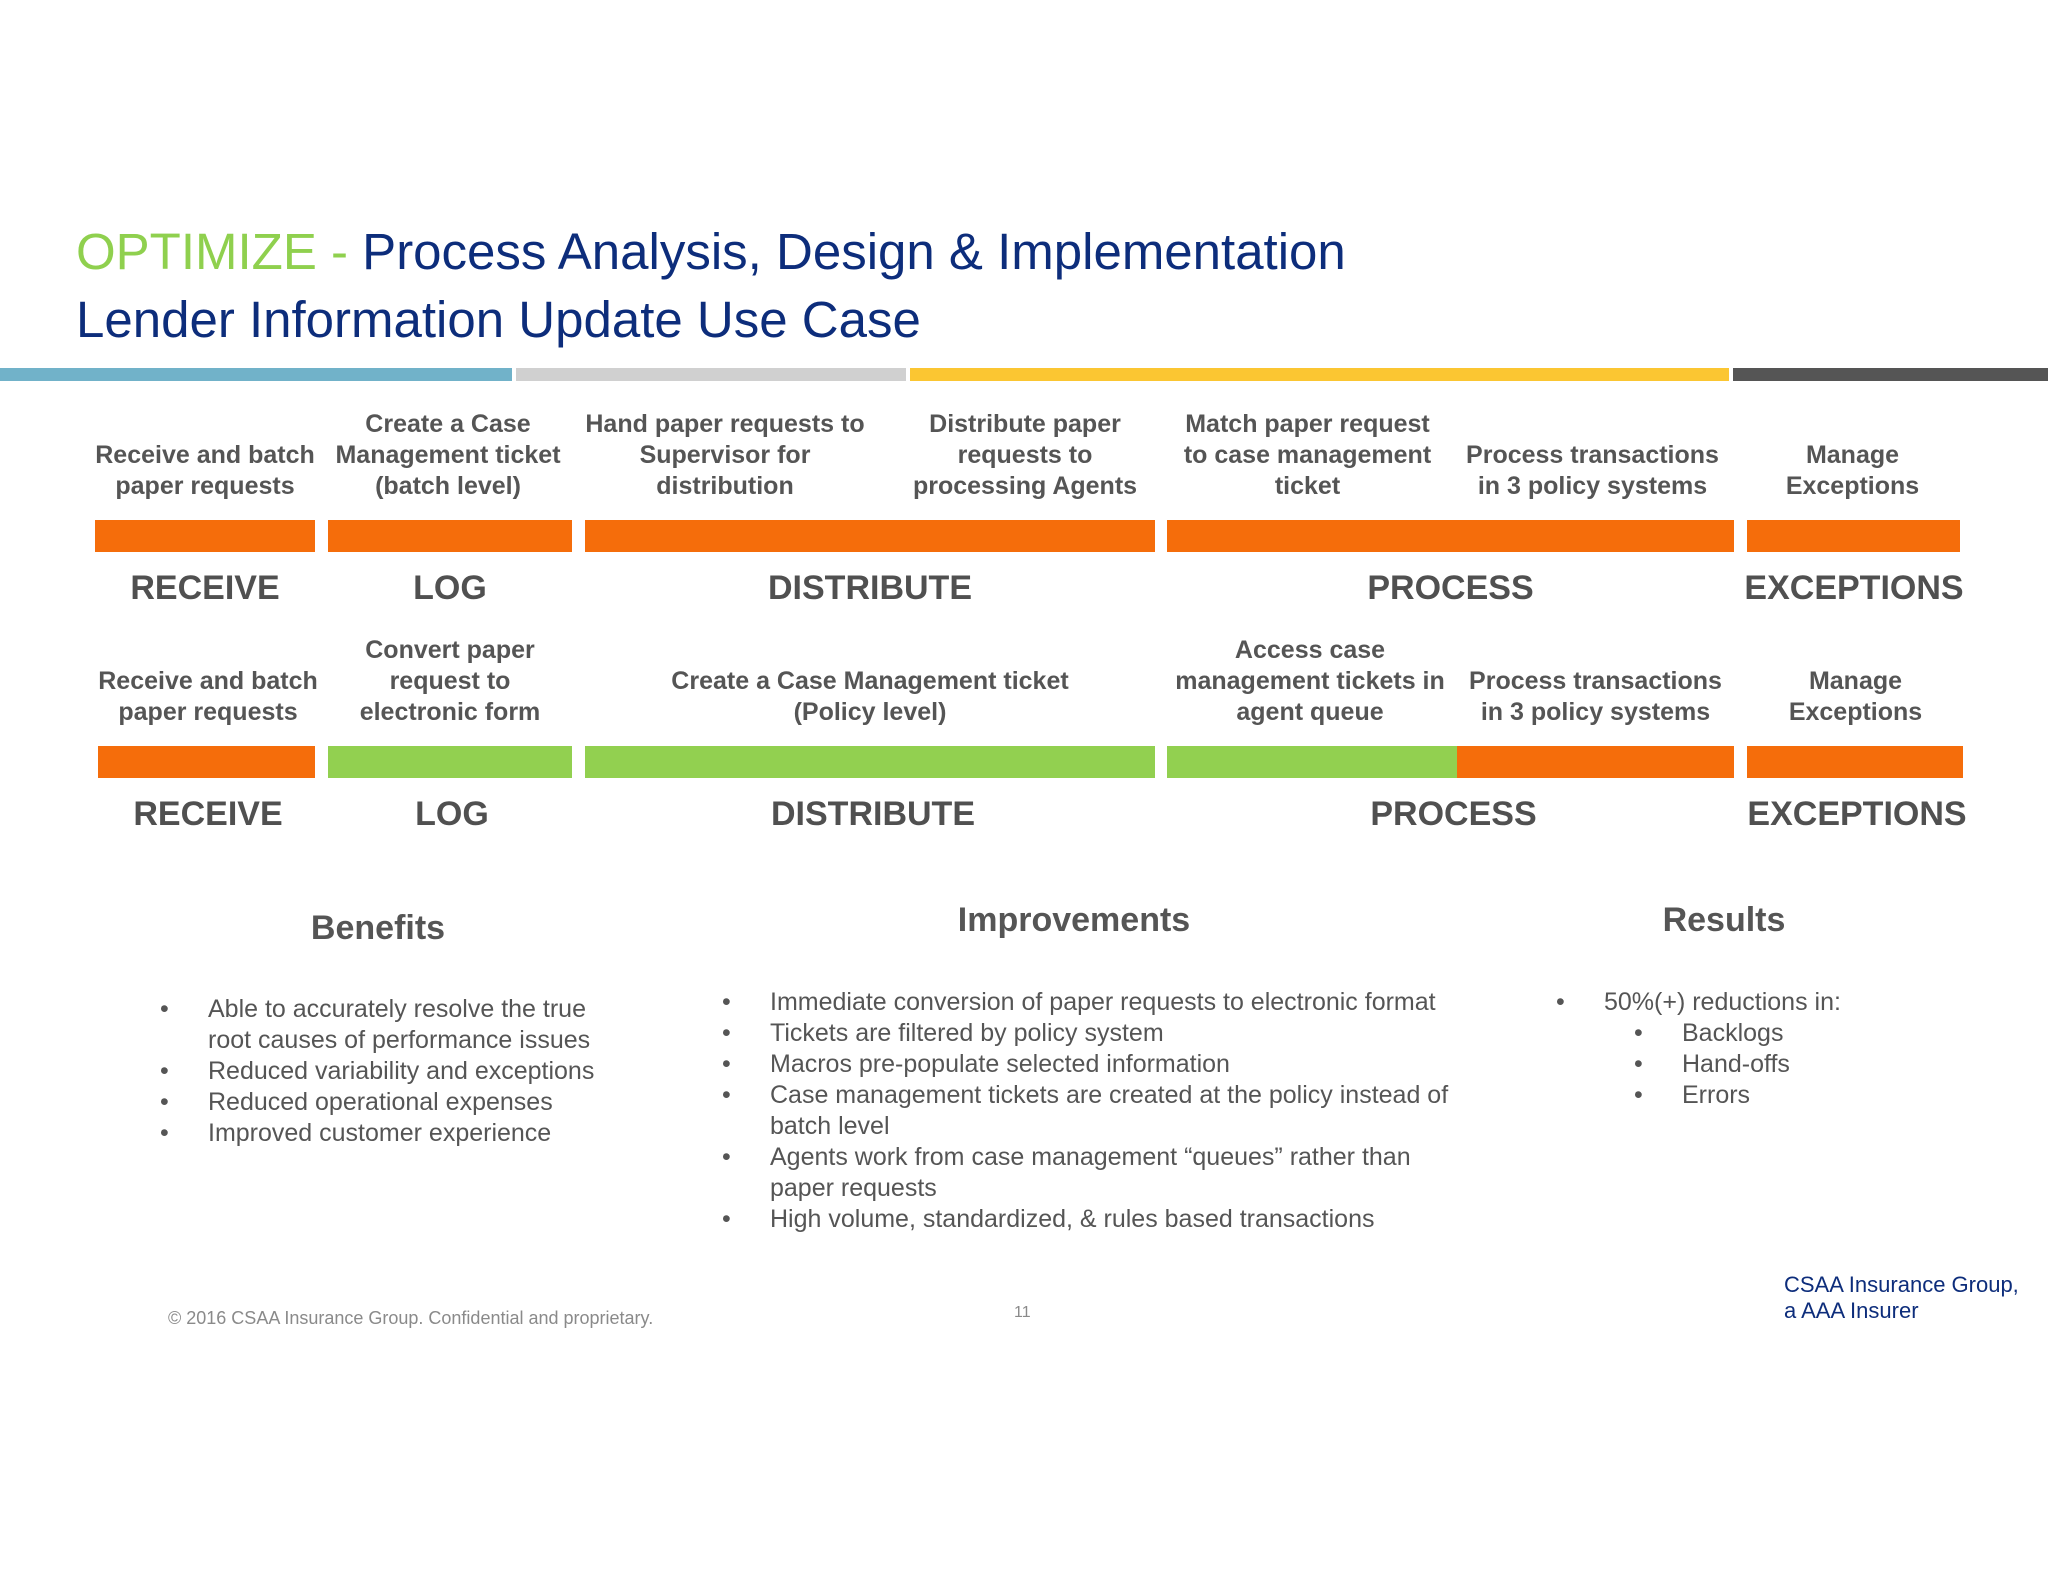 Image resolution: width=2048 pixels, height=1582 pixels. I want to click on current-bar-exceptions, so click(1853, 536).